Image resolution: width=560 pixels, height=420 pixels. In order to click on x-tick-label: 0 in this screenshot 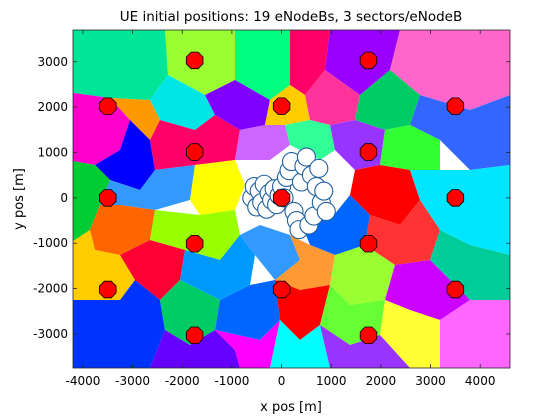, I will do `click(282, 381)`.